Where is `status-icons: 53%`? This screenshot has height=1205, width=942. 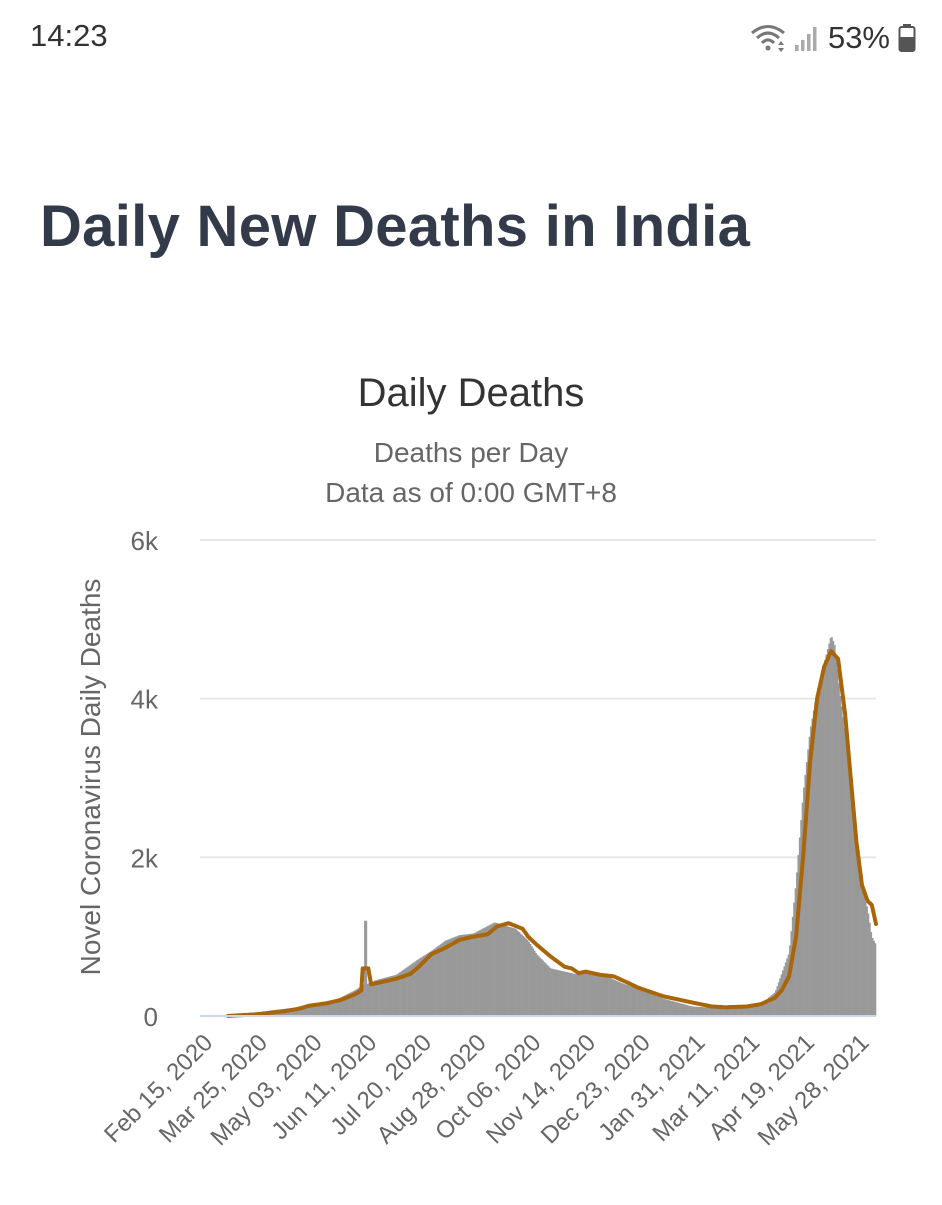
status-icons: 53% is located at coordinates (833, 38).